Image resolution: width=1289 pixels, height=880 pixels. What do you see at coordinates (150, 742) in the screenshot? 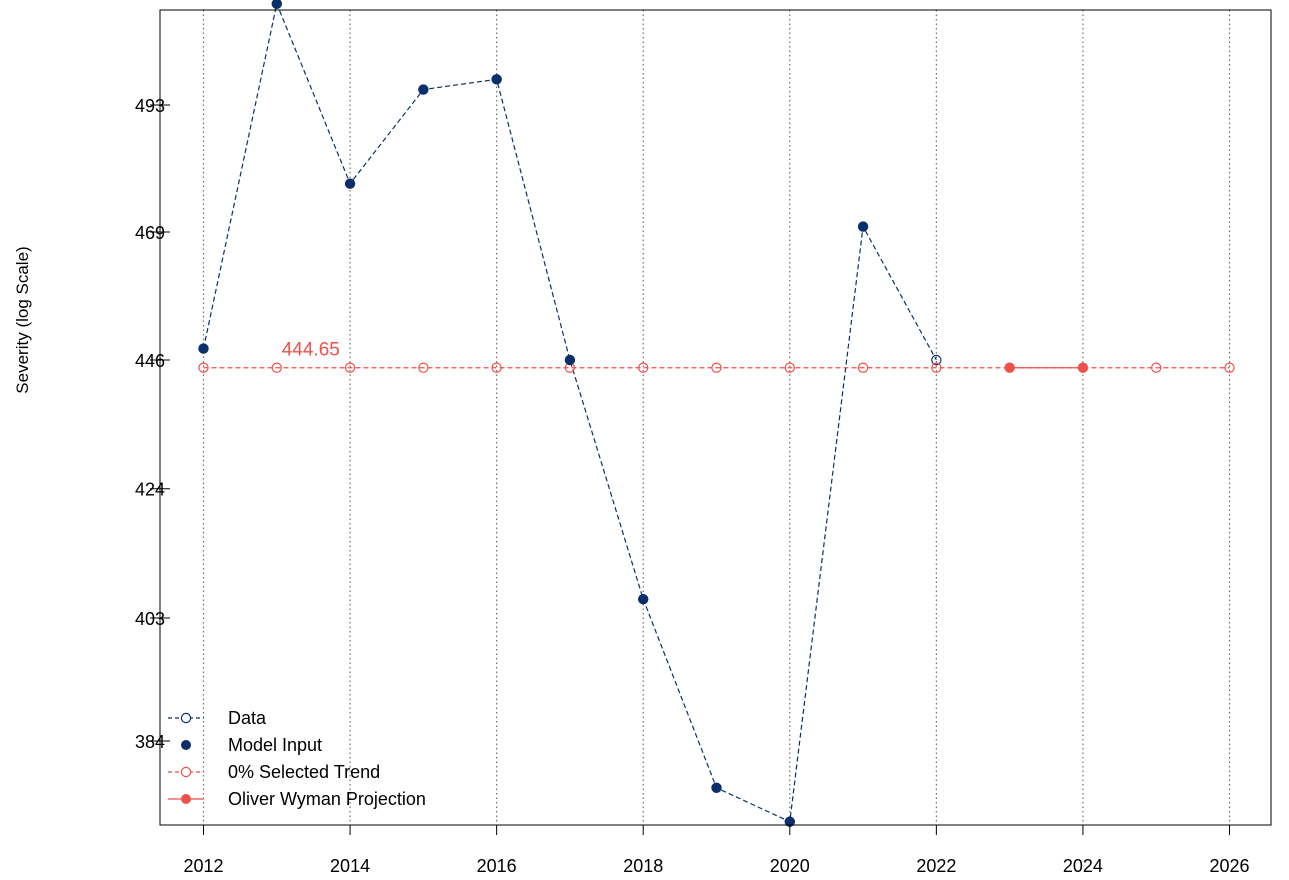
I see `y-tick-label: 384` at bounding box center [150, 742].